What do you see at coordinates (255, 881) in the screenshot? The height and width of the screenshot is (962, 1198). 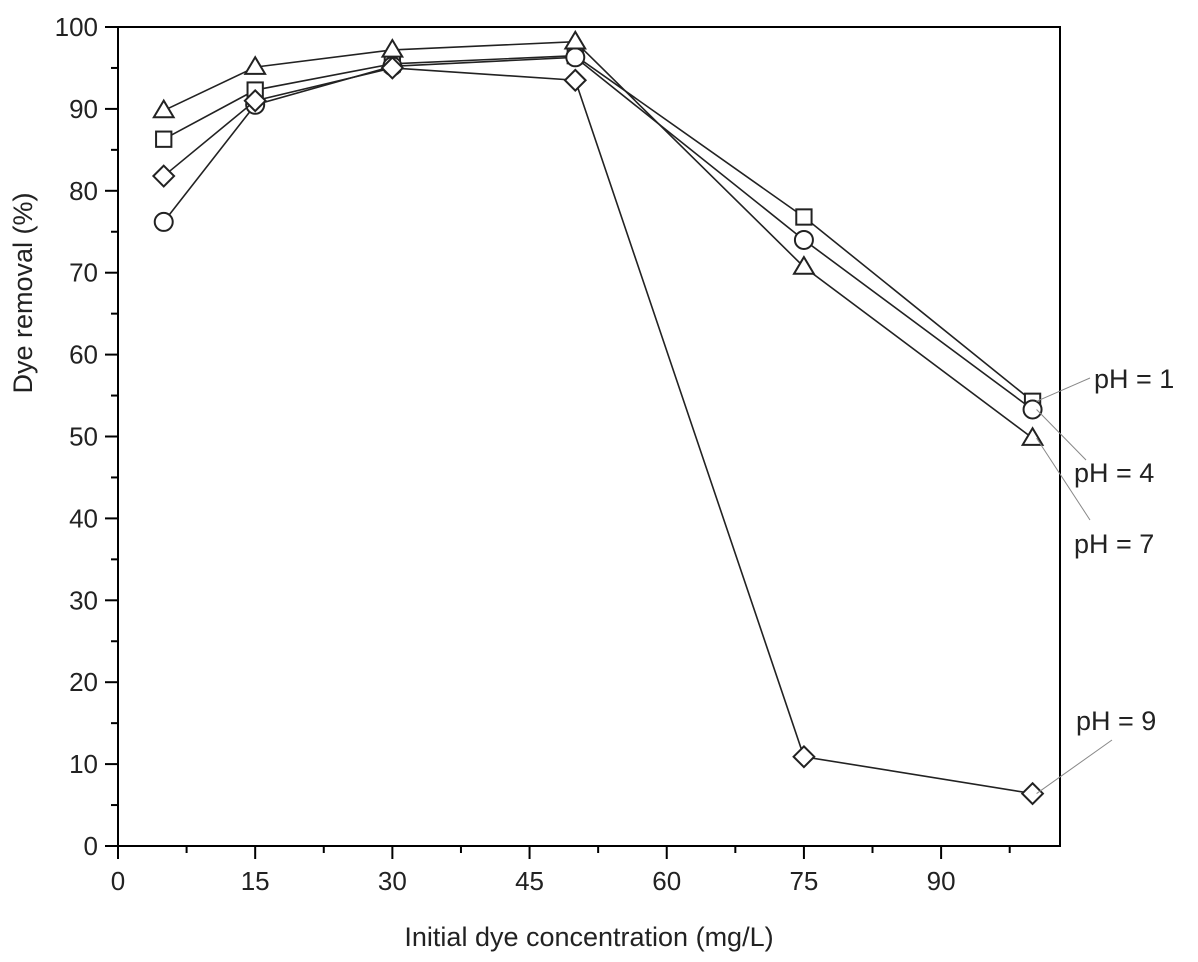 I see `x-tick-label: 15` at bounding box center [255, 881].